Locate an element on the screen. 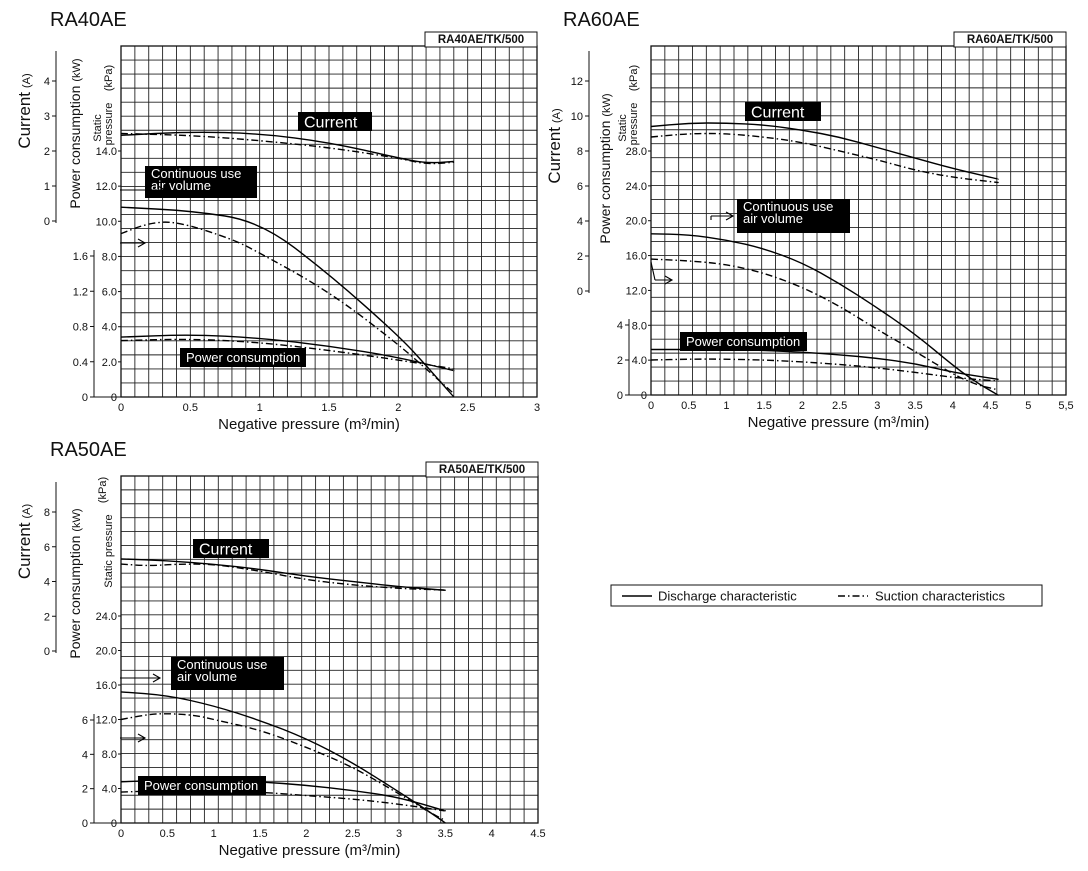 The width and height of the screenshot is (1088, 871). power-tick-label: 0.8 is located at coordinates (80, 328).